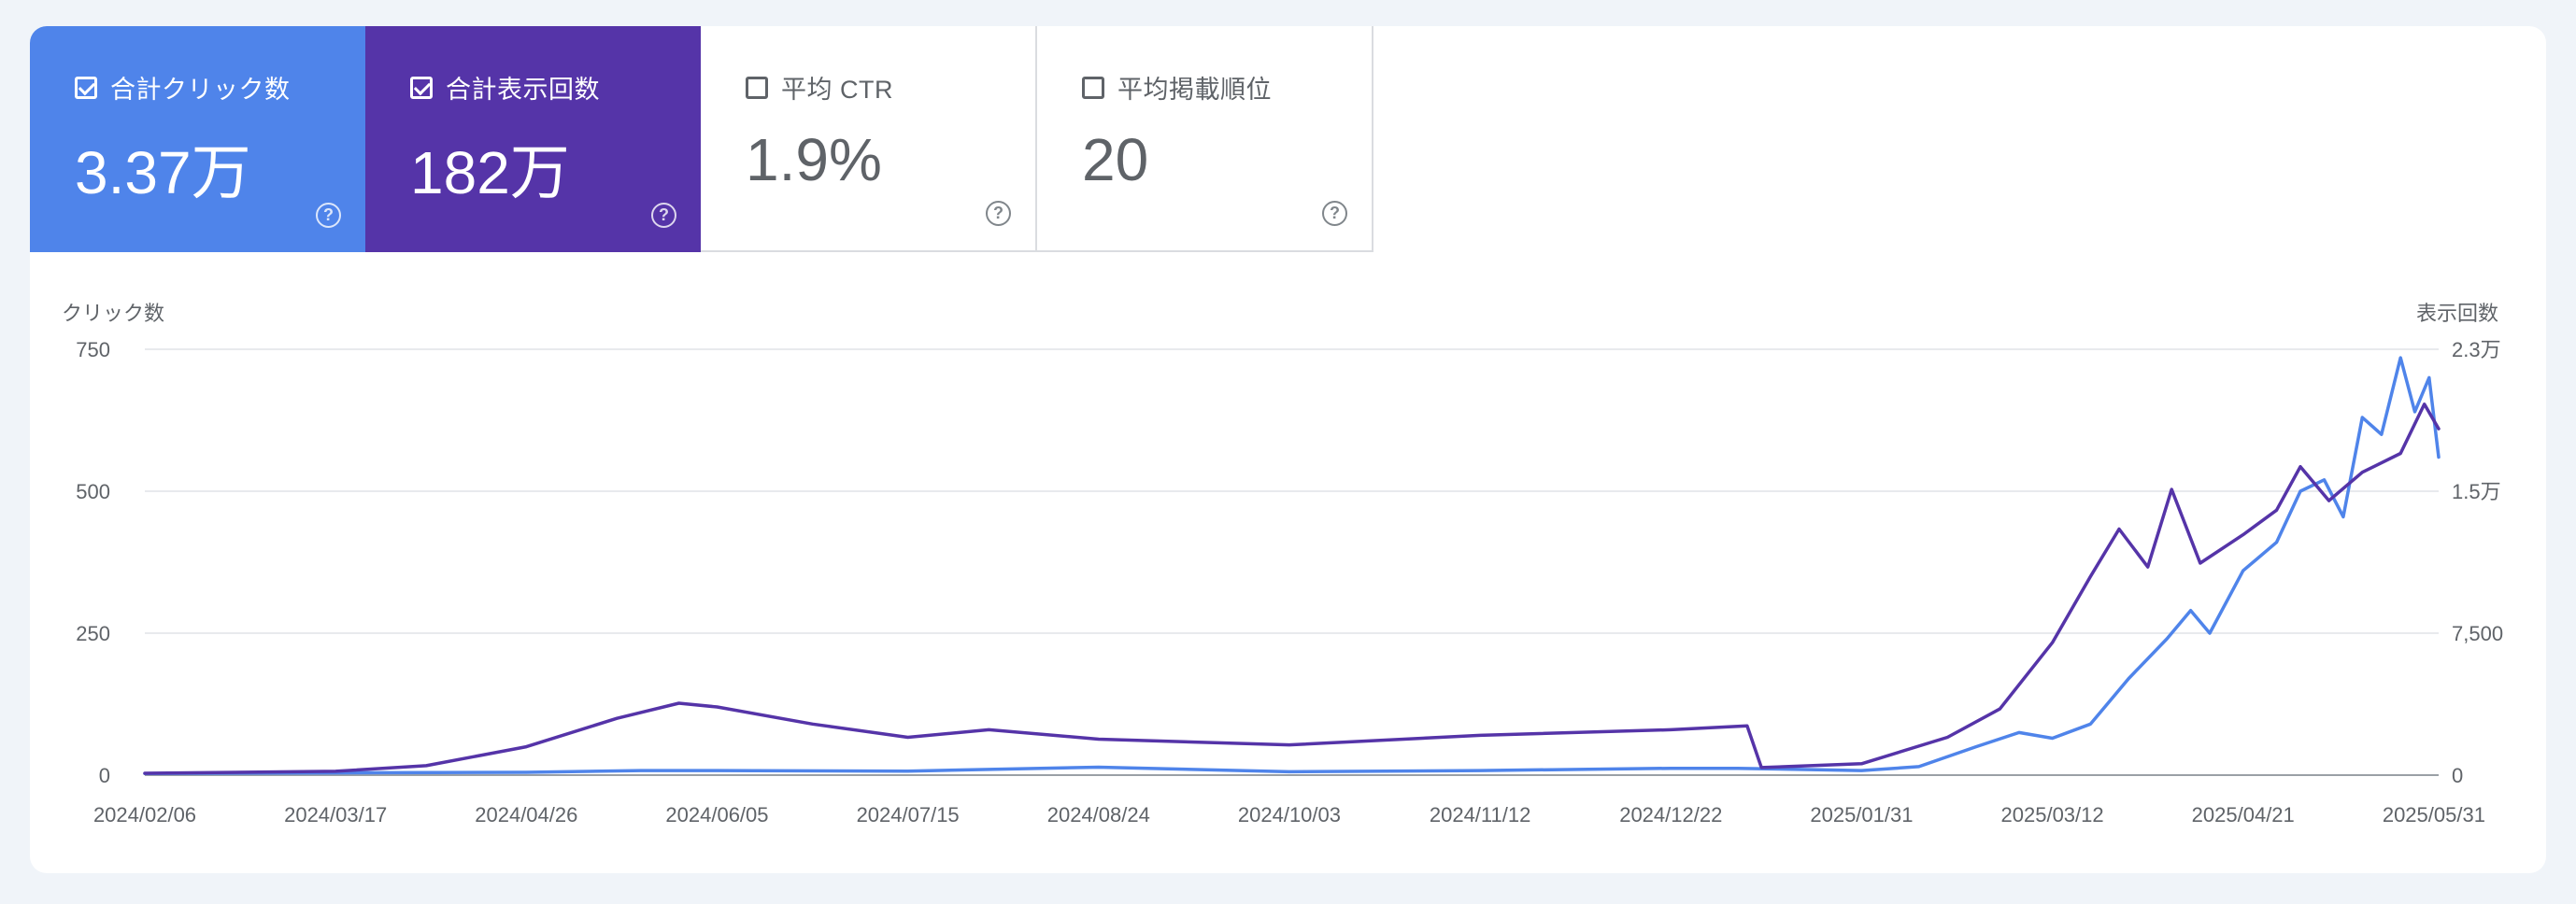 This screenshot has height=904, width=2576. Describe the element at coordinates (1290, 814) in the screenshot. I see `x-tick-label: 2024/10/03` at that location.